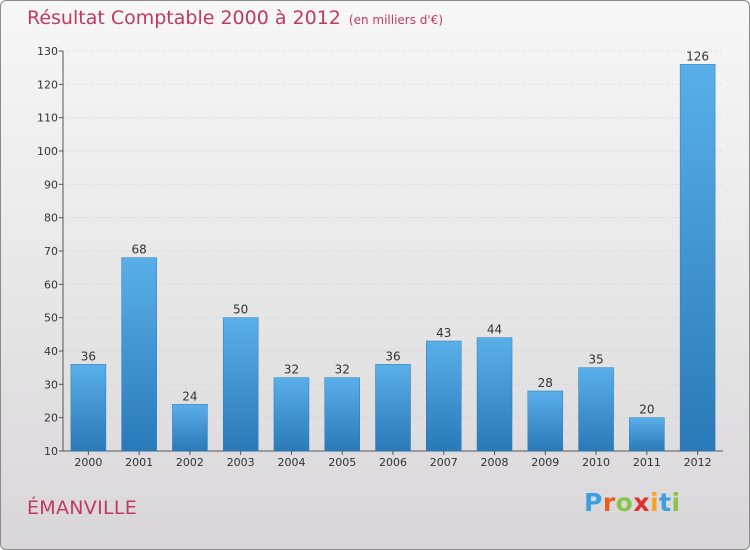 The image size is (750, 550). Describe the element at coordinates (139, 462) in the screenshot. I see `x-tick-label: 2001` at that location.